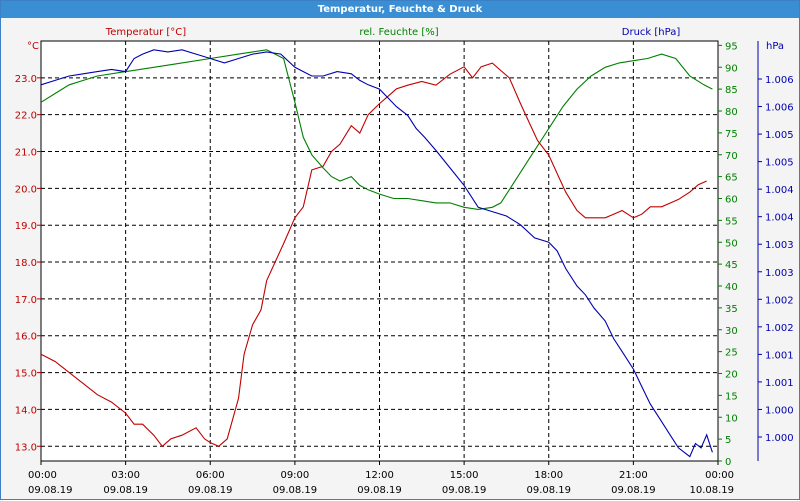 Image resolution: width=800 pixels, height=501 pixels. Describe the element at coordinates (33, 46) in the screenshot. I see `left-axis-unit: °C` at that location.